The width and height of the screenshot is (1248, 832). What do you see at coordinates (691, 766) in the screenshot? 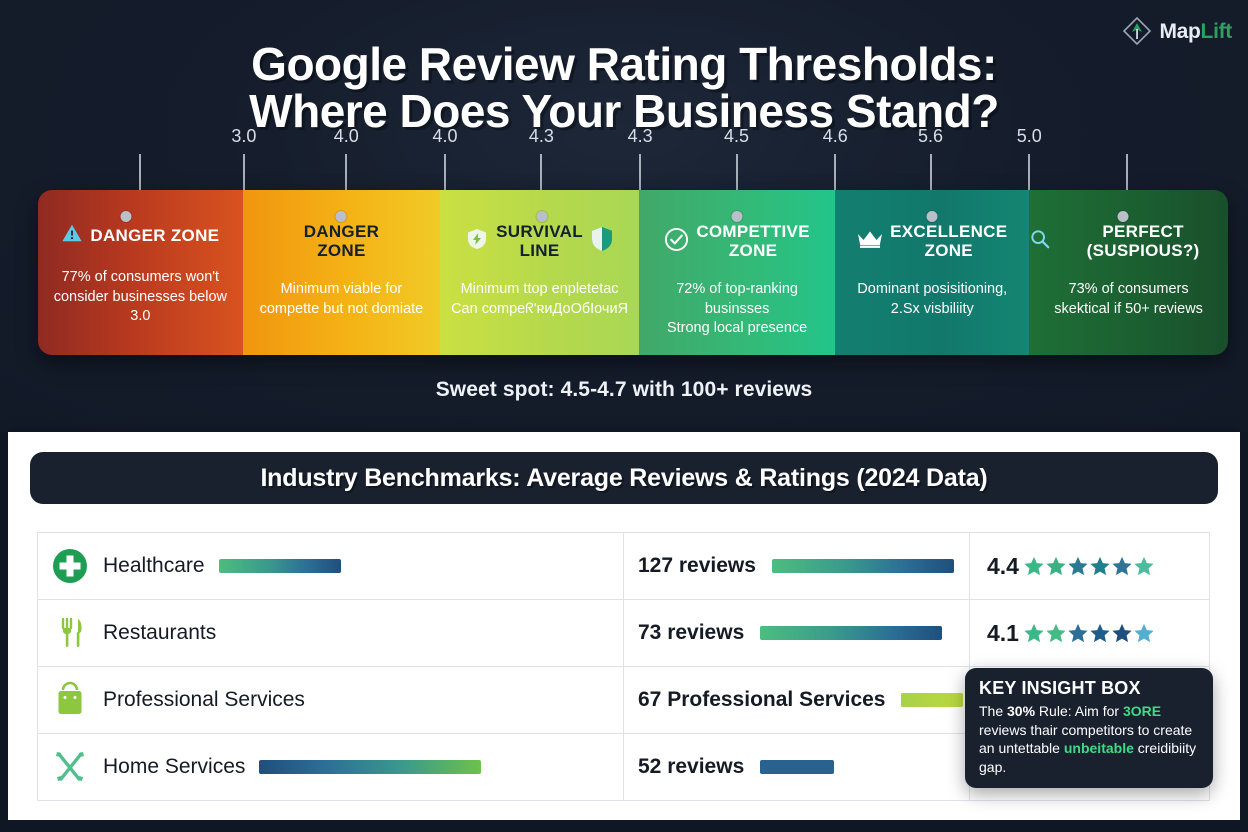
I see `reviews-label: 52 reviews` at bounding box center [691, 766].